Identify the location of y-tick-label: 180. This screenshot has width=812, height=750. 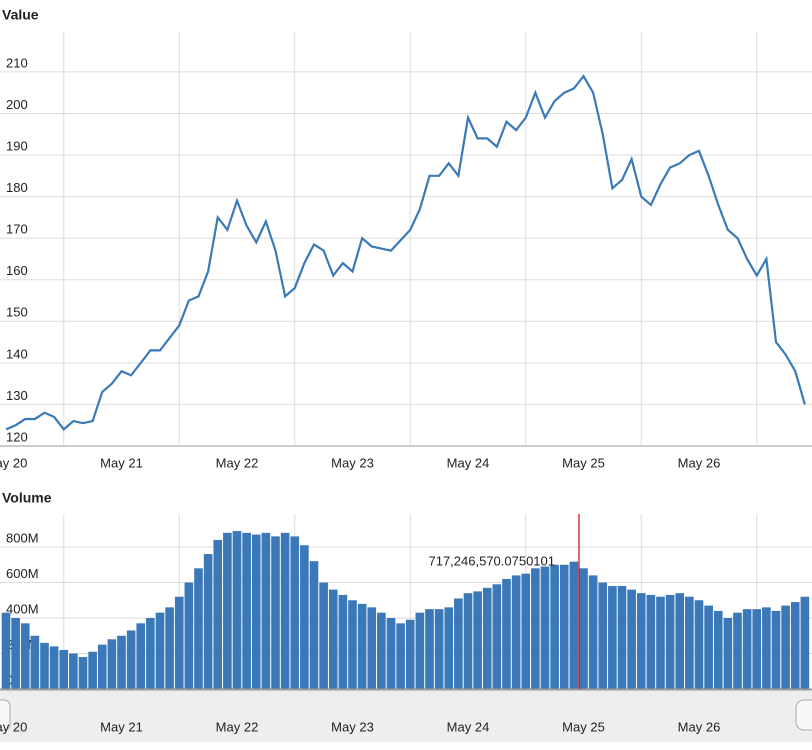
(17, 187).